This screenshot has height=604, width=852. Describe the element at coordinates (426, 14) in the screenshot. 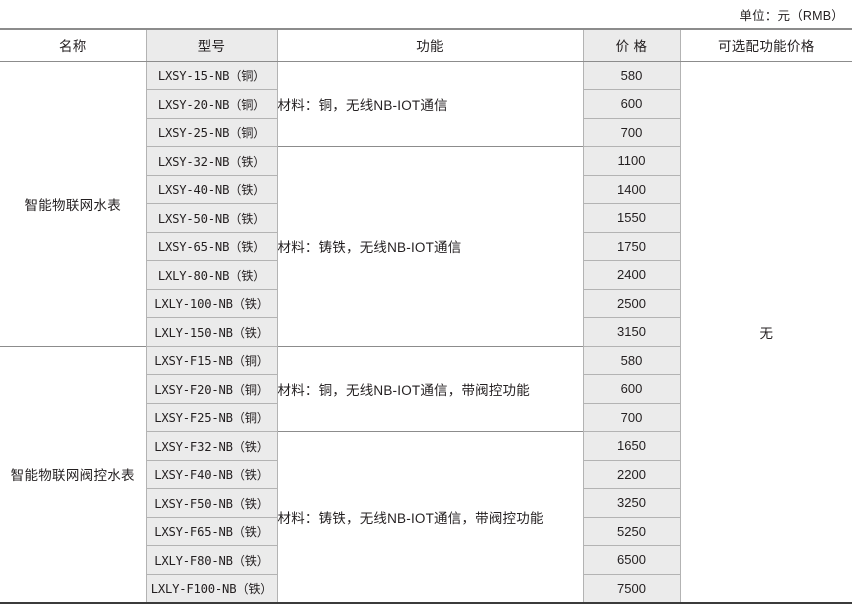

I see `unit-note: 单位：元（RMB）` at that location.